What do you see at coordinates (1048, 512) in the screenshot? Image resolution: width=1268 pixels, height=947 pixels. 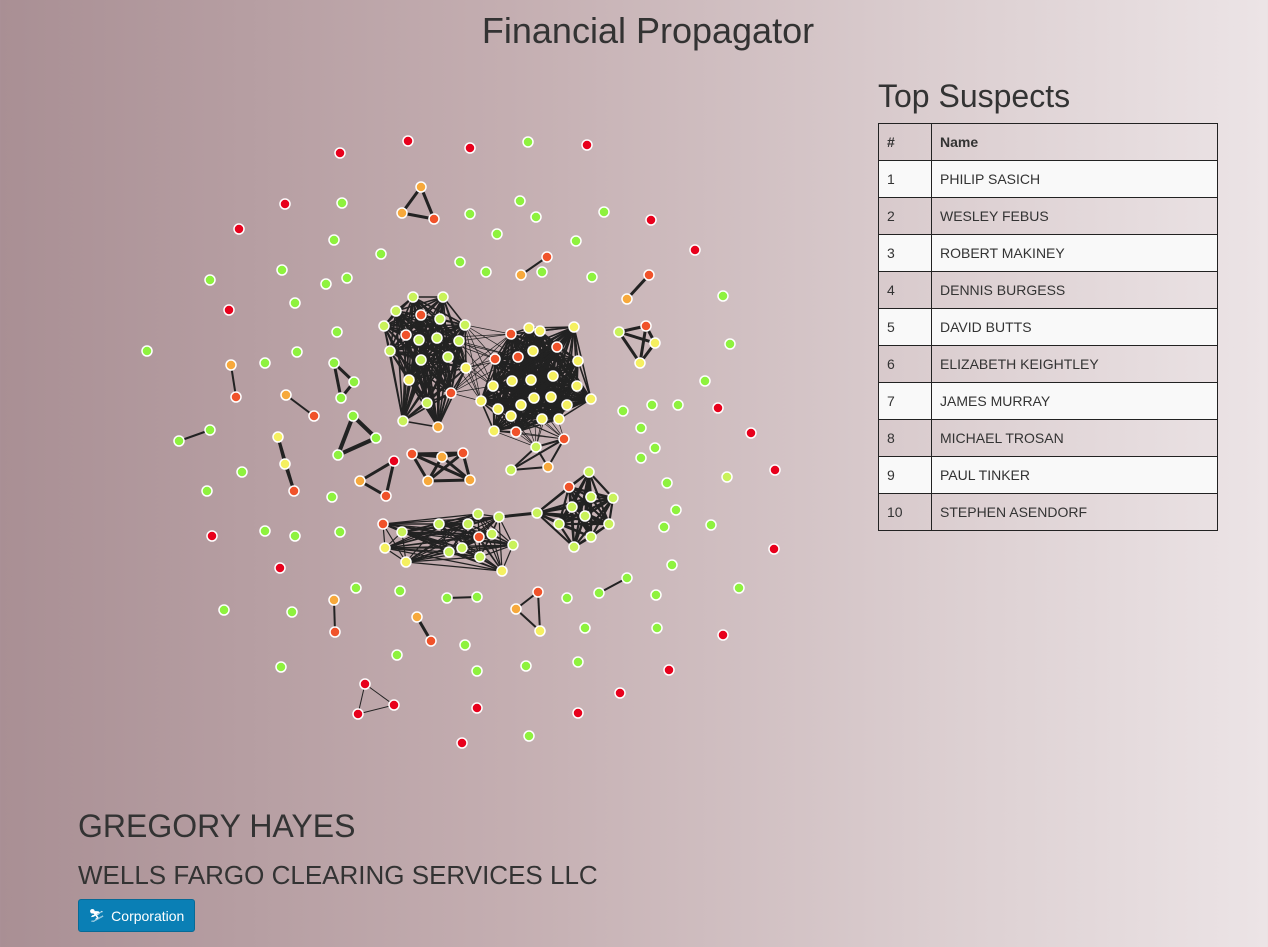 I see `table-row: 10 STEPHEN ASENDORF` at bounding box center [1048, 512].